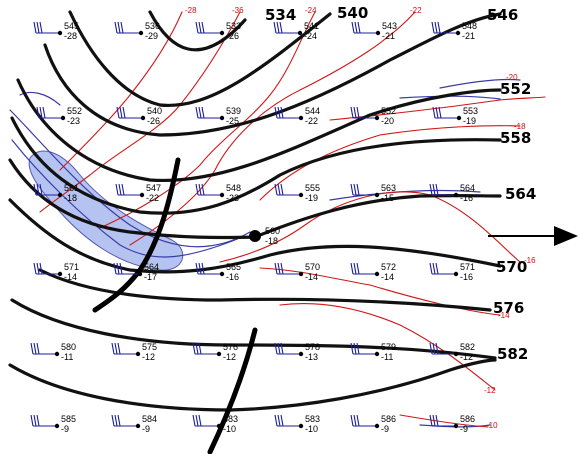 This screenshot has height=454, width=579. Describe the element at coordinates (151, 36) in the screenshot. I see `station-temp: -29` at that location.